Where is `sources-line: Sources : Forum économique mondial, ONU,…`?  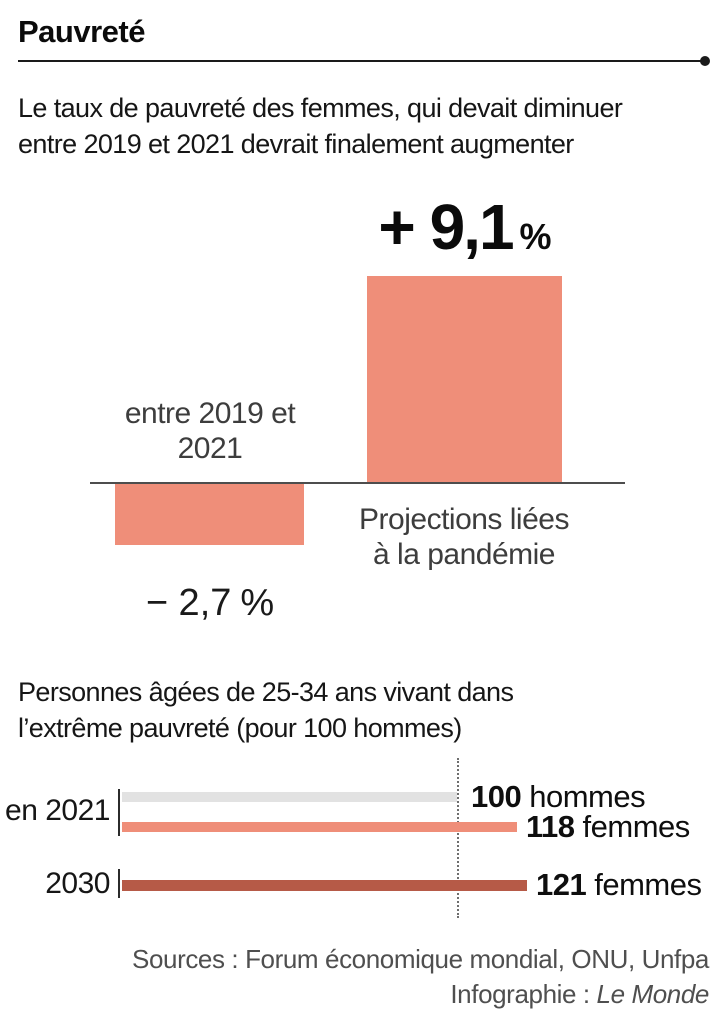 sources-line: Sources : Forum économique mondial, ONU,… is located at coordinates (420, 959).